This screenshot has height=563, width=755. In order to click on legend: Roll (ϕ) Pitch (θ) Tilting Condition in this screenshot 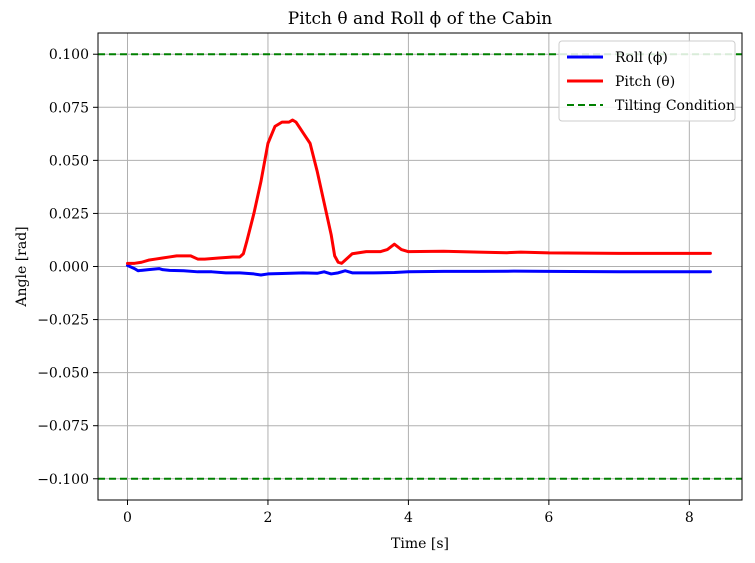, I will do `click(647, 81)`.